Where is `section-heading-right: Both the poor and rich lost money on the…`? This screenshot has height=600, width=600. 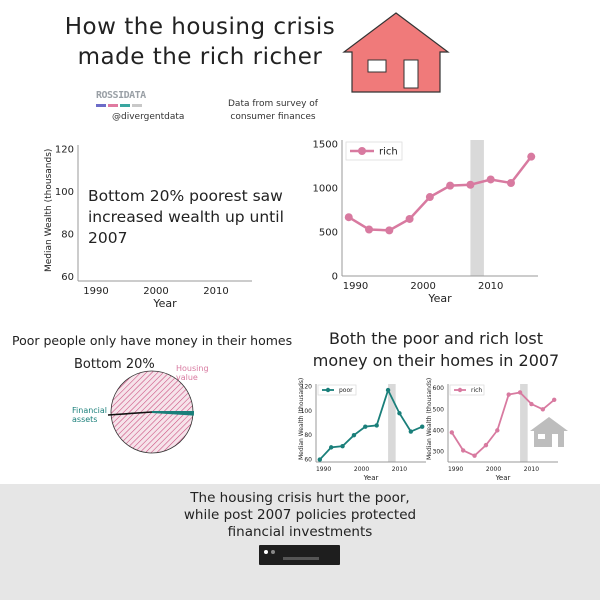
section-heading-right: Both the poor and rich lost money on the… is located at coordinates (436, 350).